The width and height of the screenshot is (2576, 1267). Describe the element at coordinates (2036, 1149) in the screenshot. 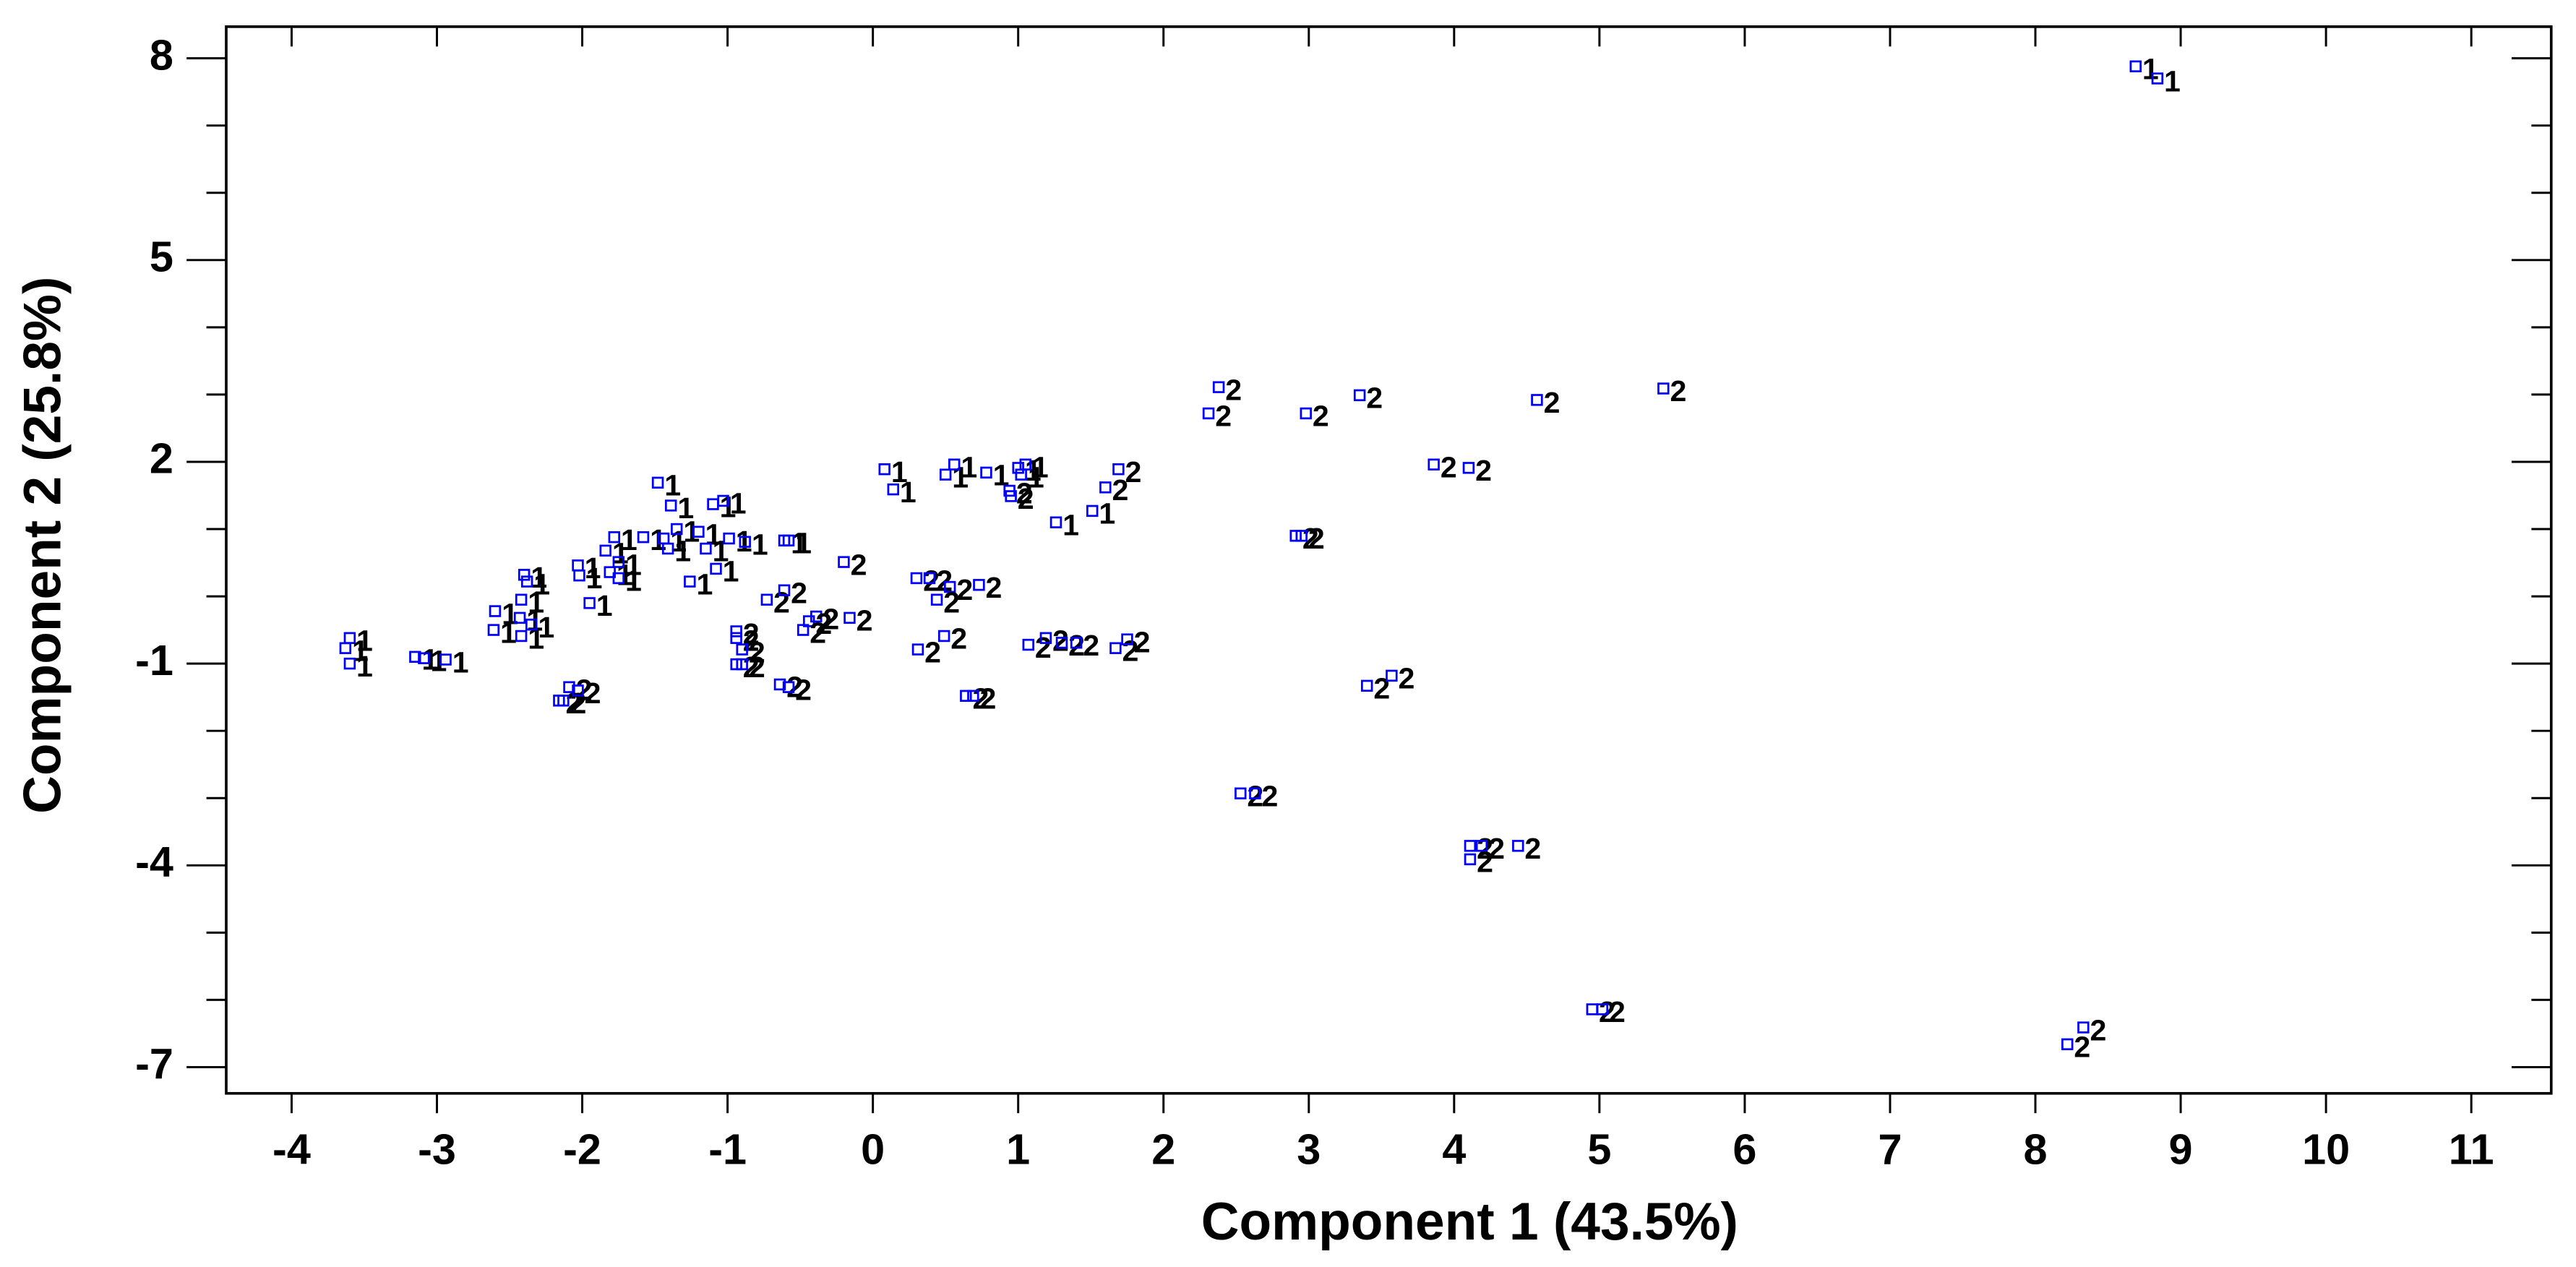

I see `x-tick-label: 8` at that location.